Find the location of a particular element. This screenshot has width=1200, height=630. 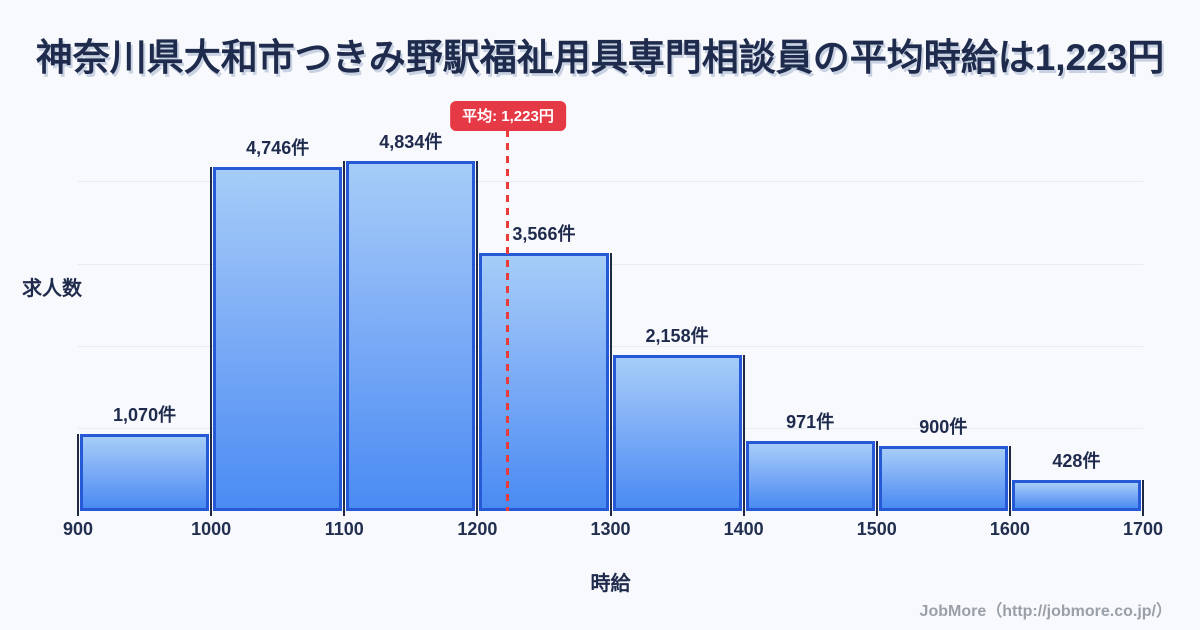

gridline is located at coordinates (610, 181).